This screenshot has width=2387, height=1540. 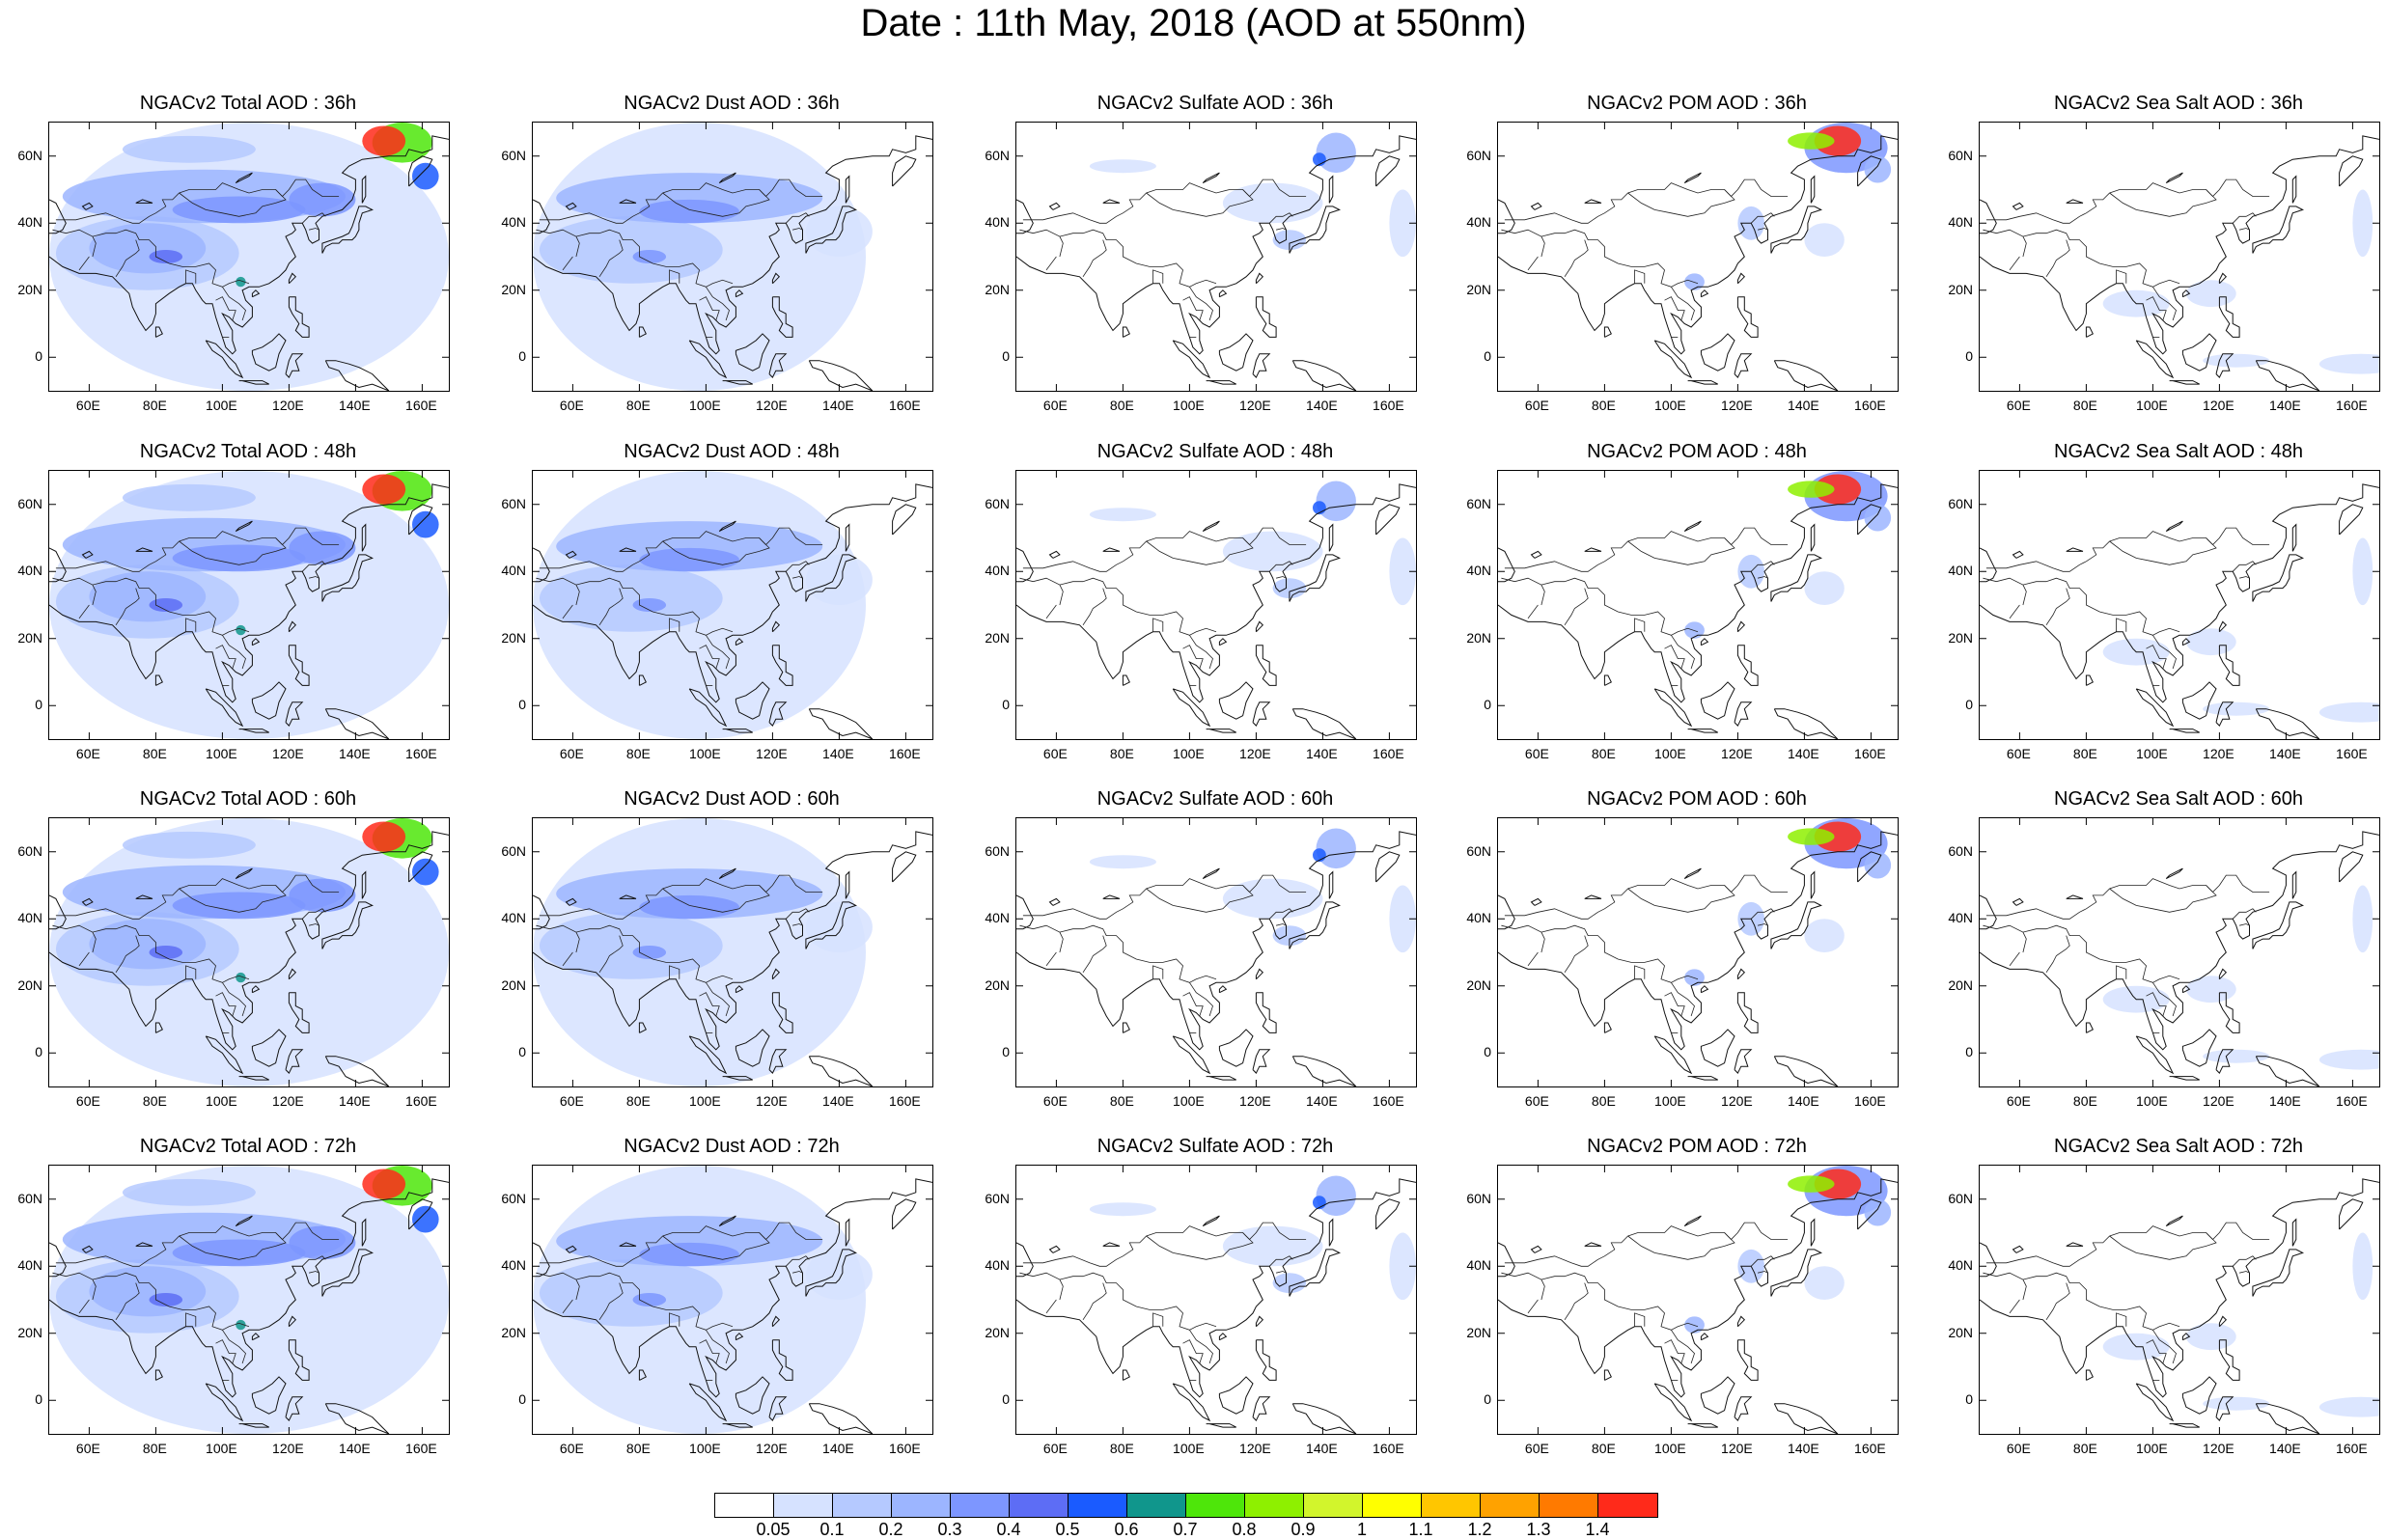 What do you see at coordinates (1969, 1399) in the screenshot?
I see `lat-label: 0` at bounding box center [1969, 1399].